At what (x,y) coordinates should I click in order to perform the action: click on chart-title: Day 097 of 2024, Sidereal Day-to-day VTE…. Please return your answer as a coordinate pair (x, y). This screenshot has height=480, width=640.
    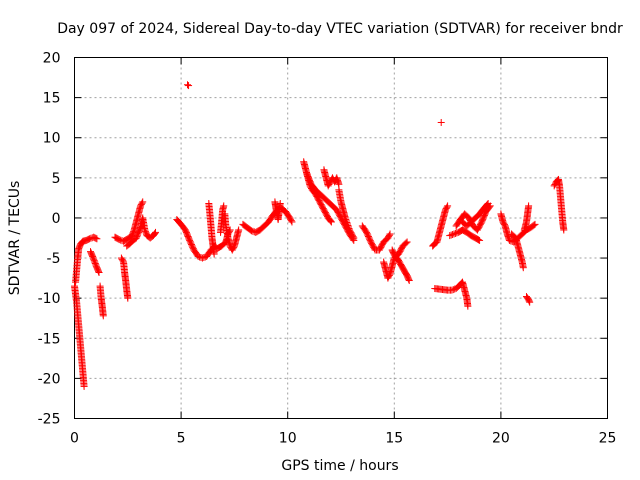
    Looking at the image, I should click on (340, 29).